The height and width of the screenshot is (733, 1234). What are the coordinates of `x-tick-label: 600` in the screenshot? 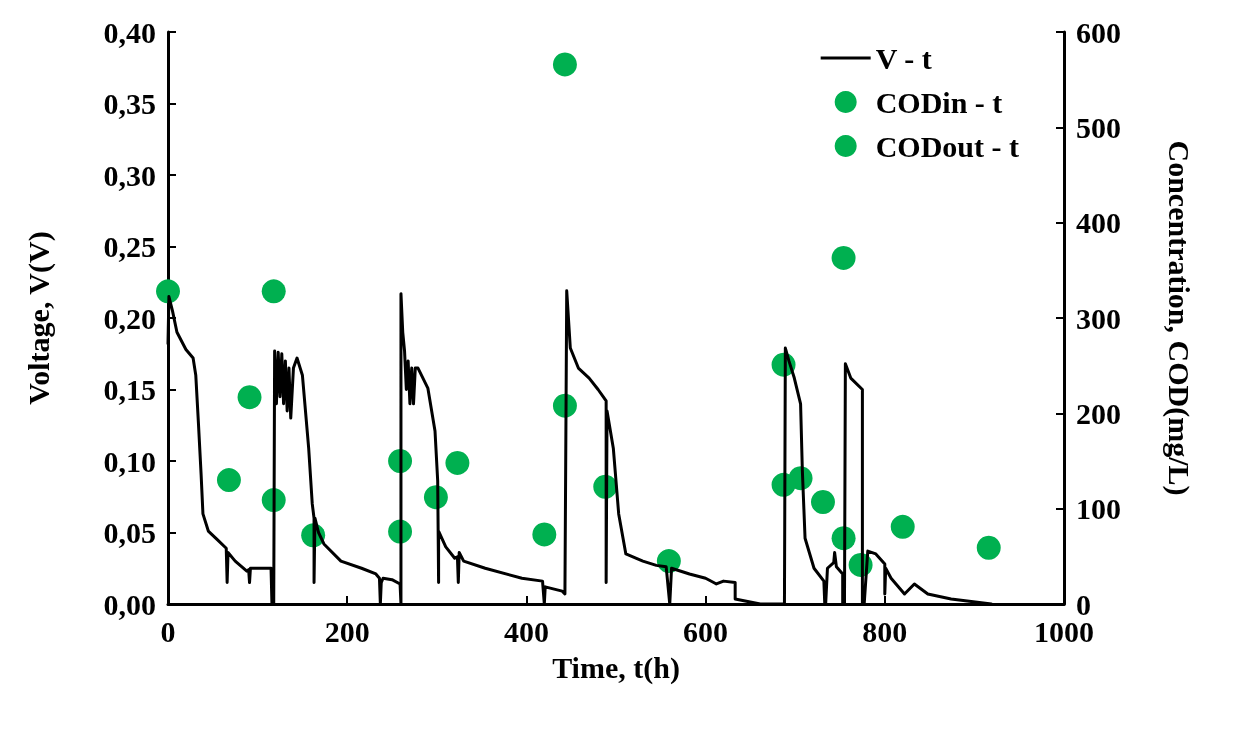 It's located at (706, 631).